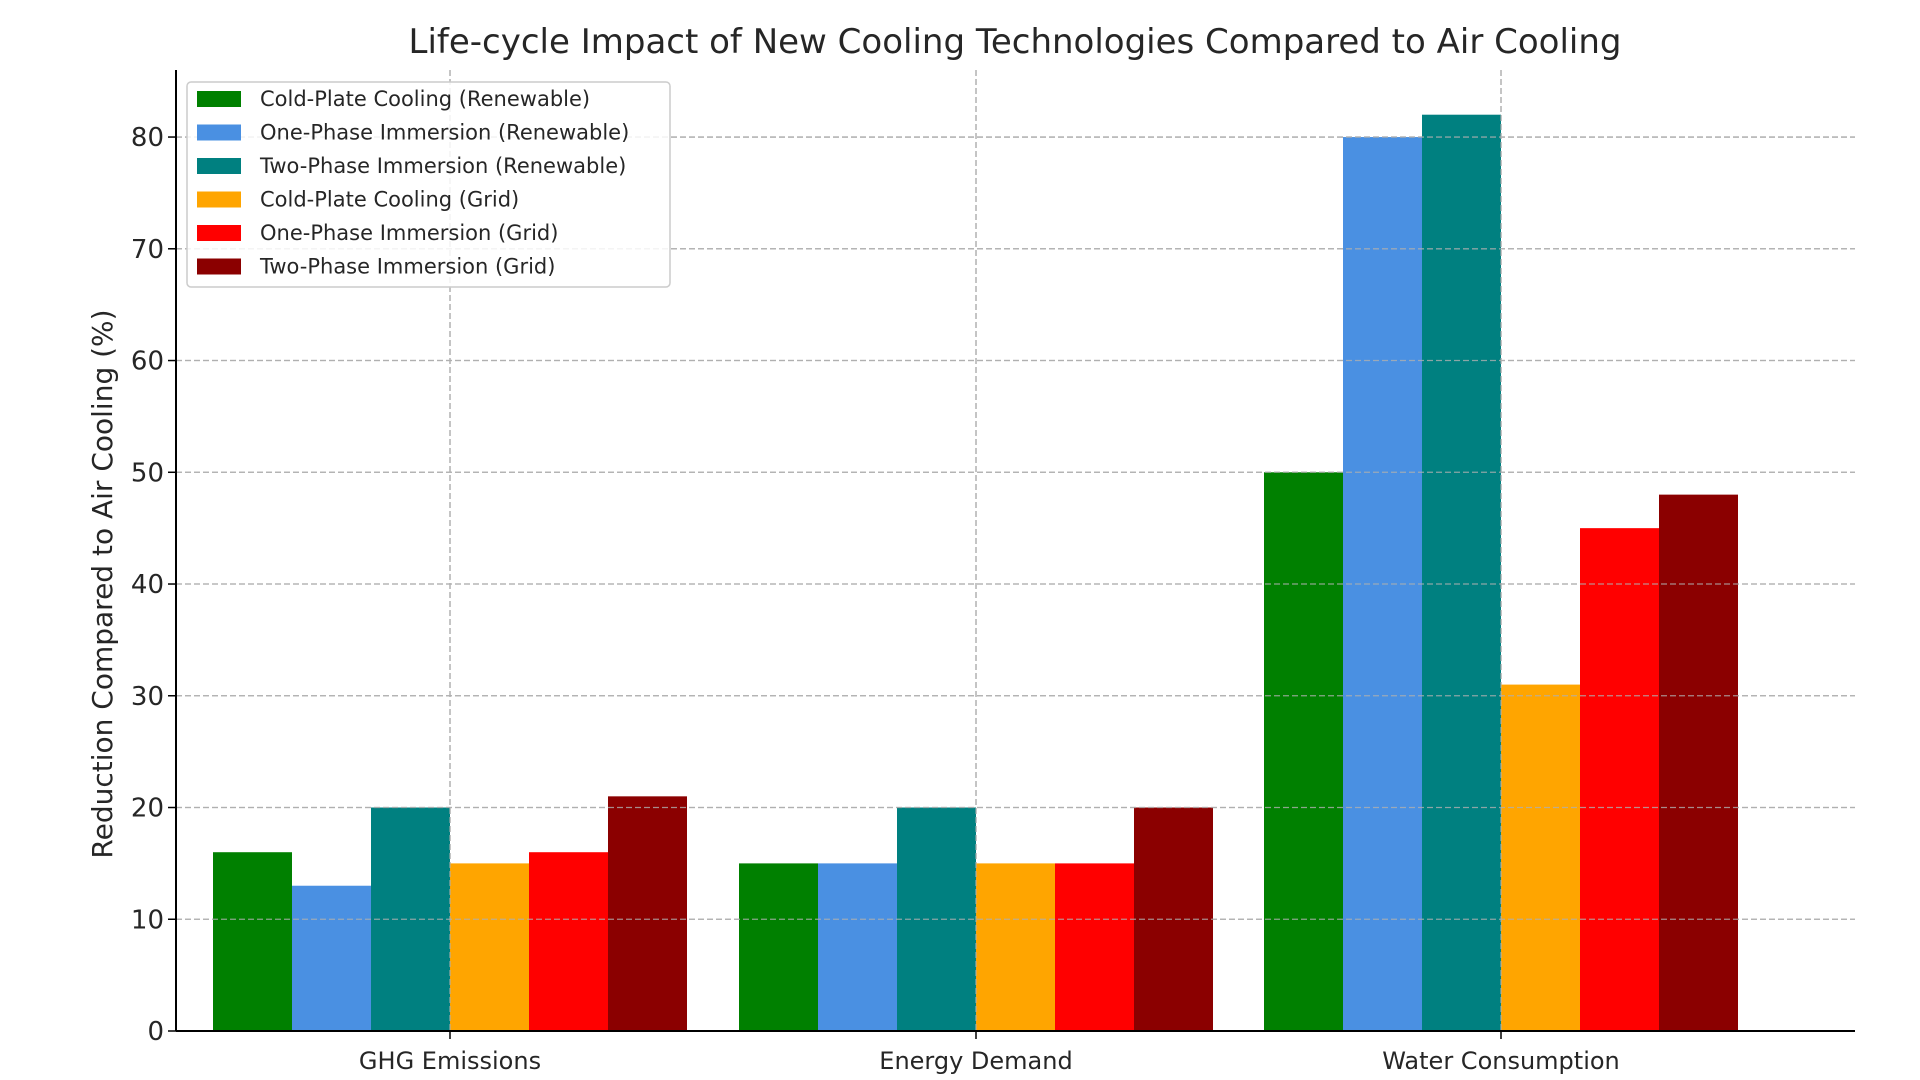 The width and height of the screenshot is (1920, 1080). What do you see at coordinates (409, 233) in the screenshot?
I see `legend-label: One-Phase Immersion (Grid)` at bounding box center [409, 233].